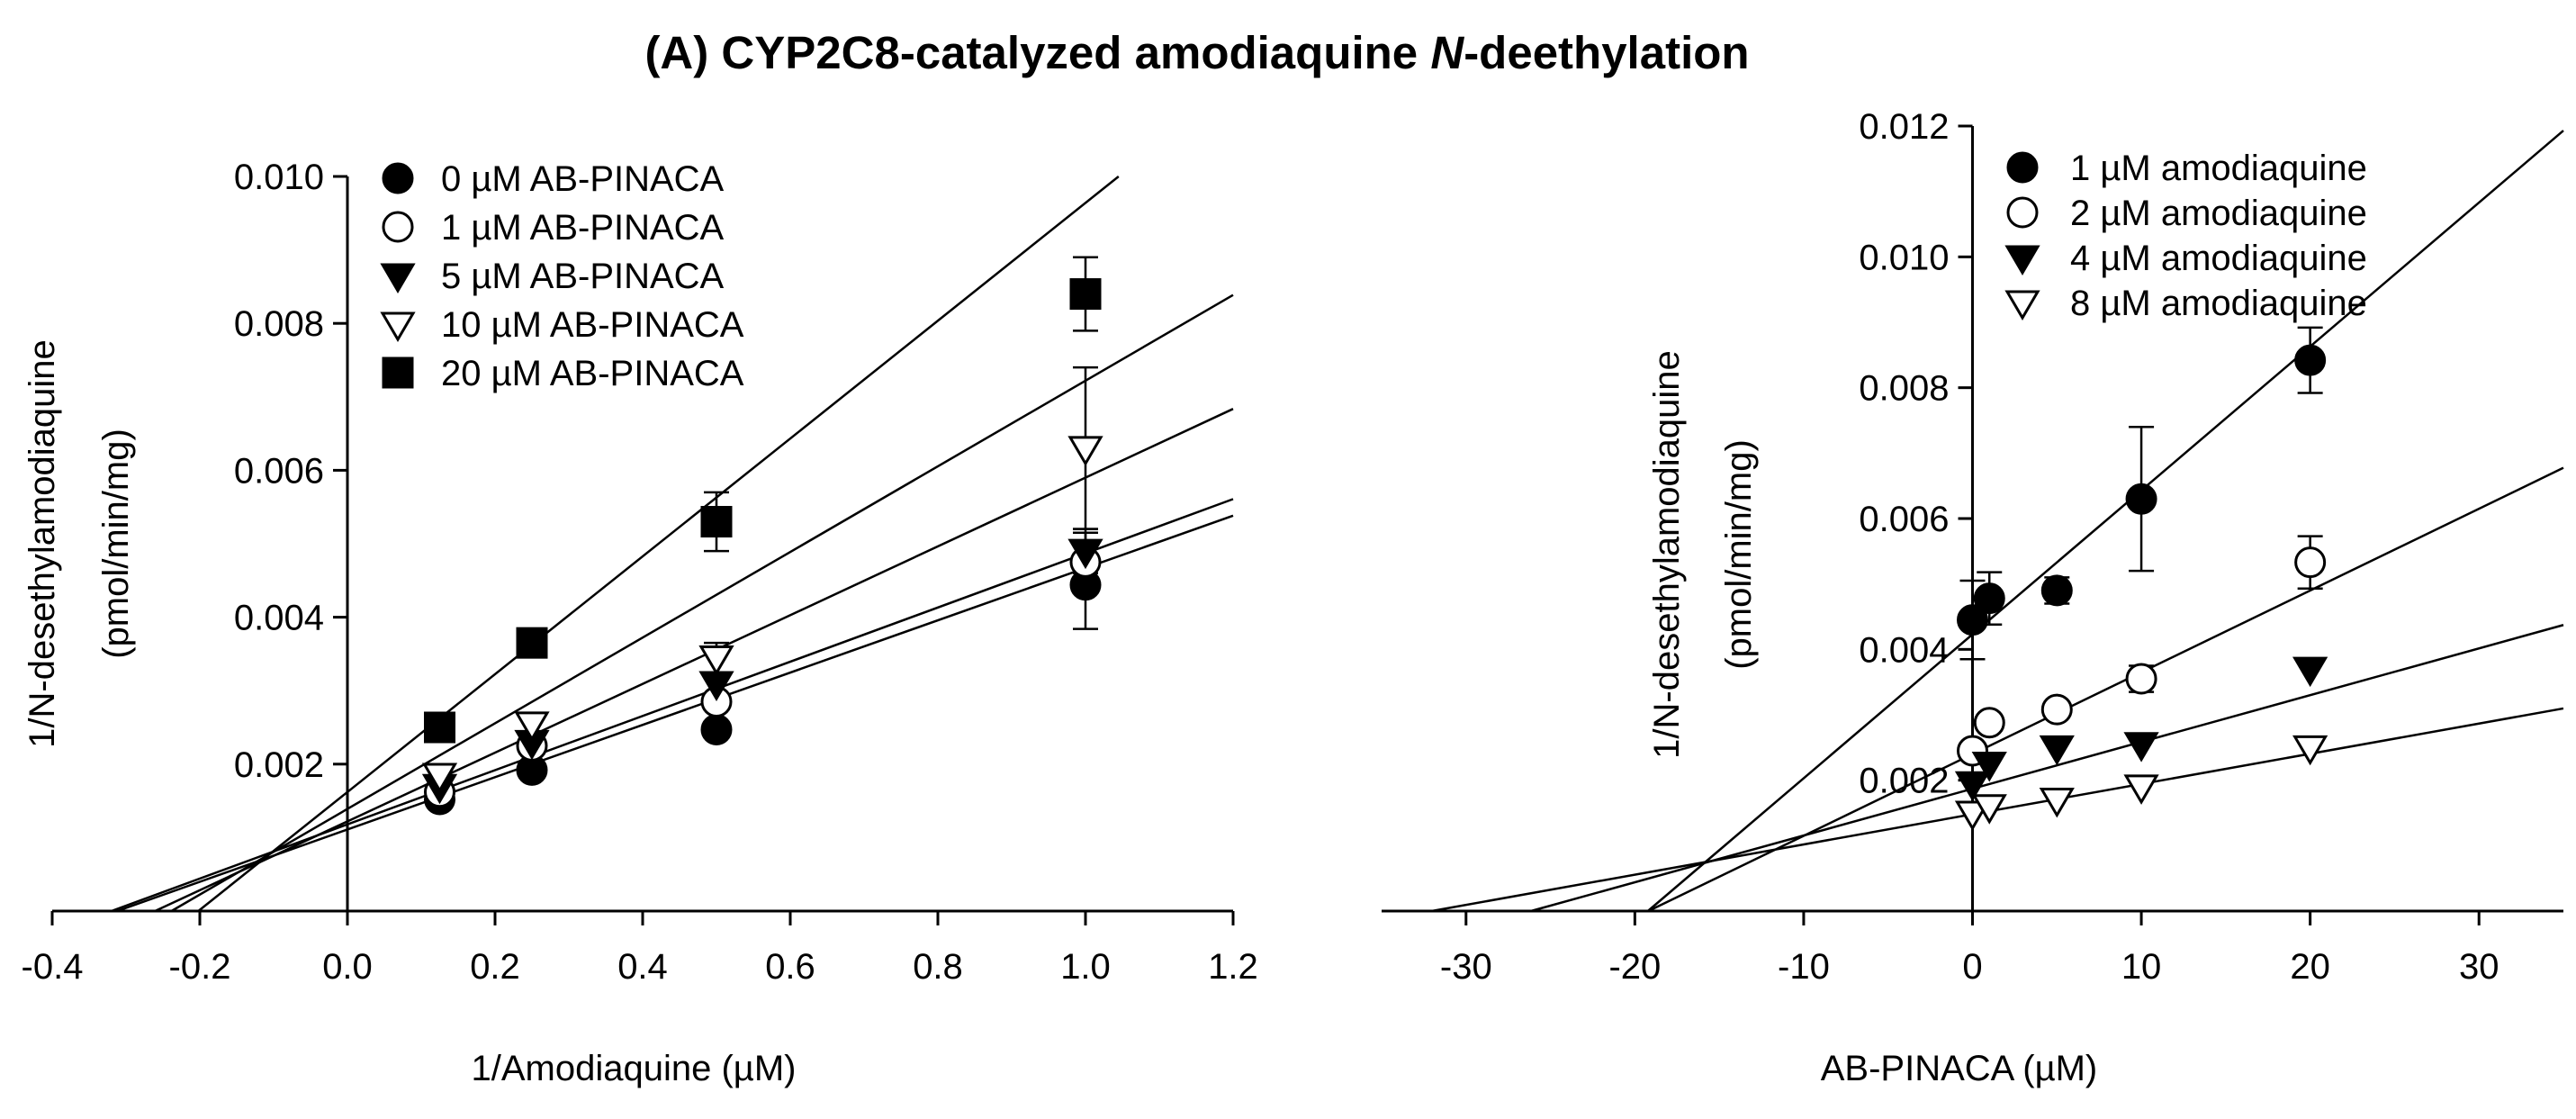 The height and width of the screenshot is (1119, 2576). What do you see at coordinates (1606, 52) in the screenshot?
I see `title-suffix: -deethylation` at bounding box center [1606, 52].